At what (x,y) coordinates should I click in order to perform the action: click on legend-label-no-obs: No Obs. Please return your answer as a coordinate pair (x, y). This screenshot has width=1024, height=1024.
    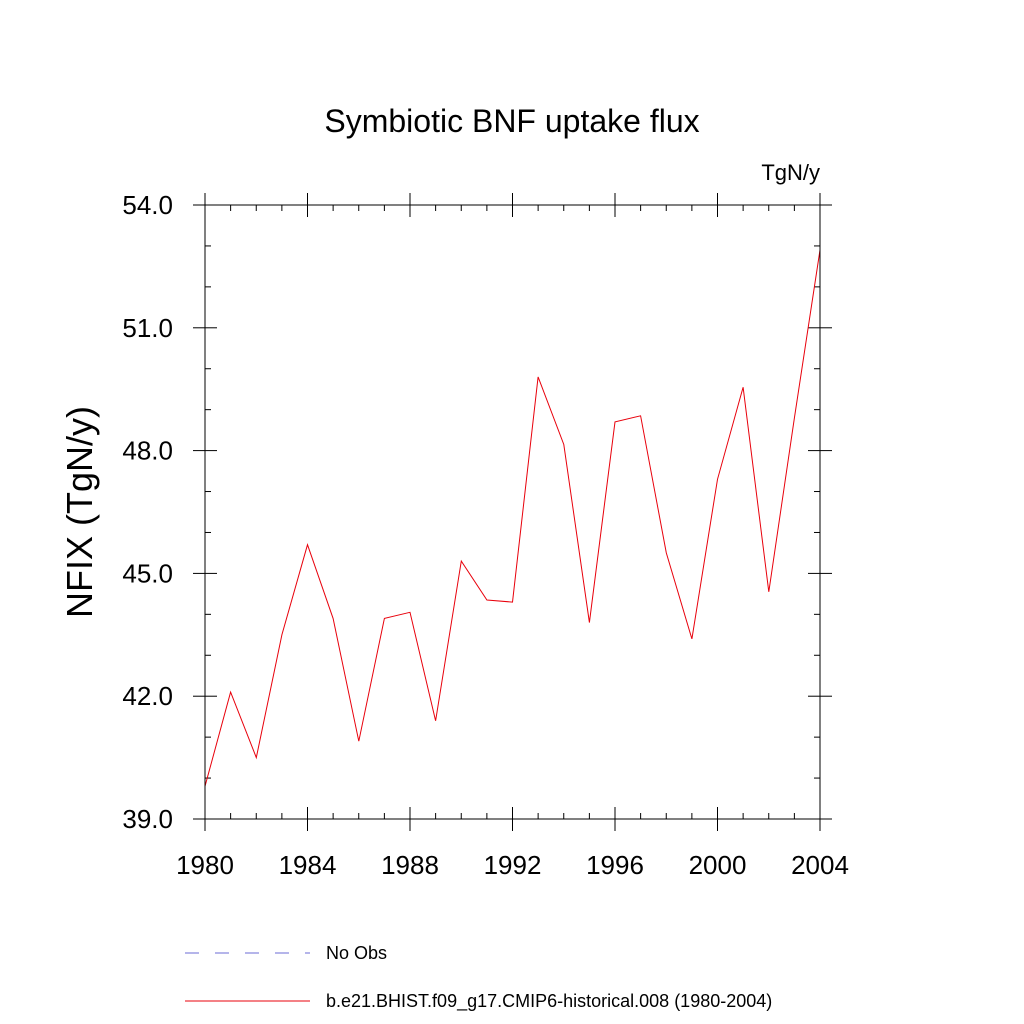
    Looking at the image, I should click on (356, 953).